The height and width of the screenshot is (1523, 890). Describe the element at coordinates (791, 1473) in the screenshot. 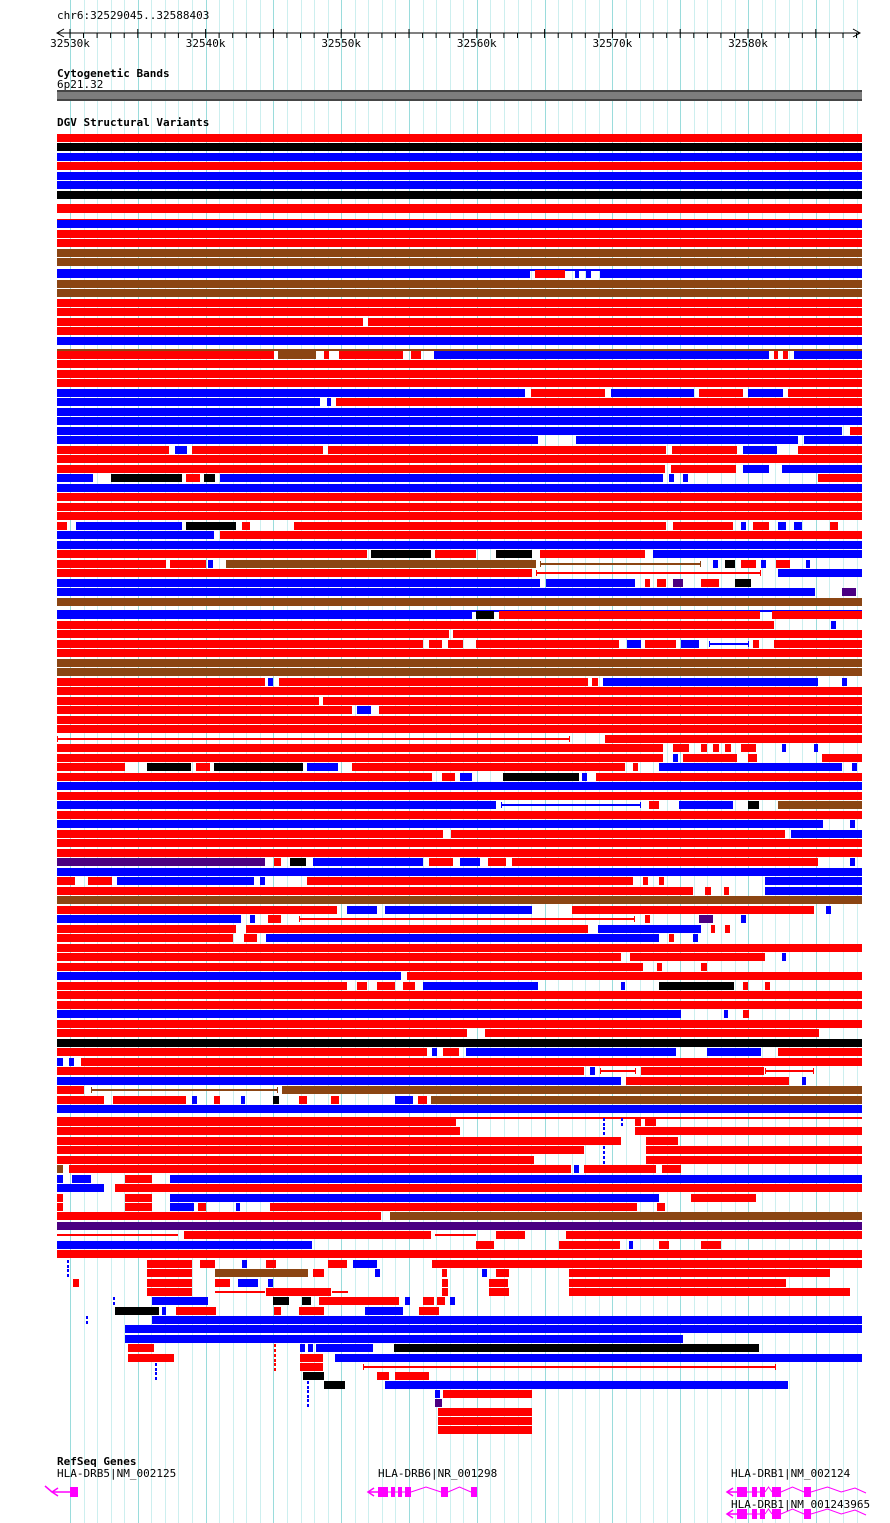

I see `gene-label: HLA-DRB1|NM_002124` at that location.